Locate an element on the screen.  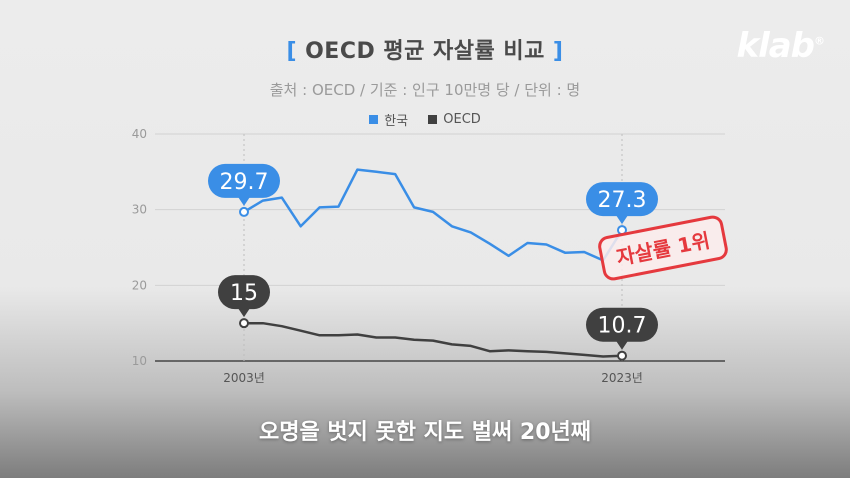
korea-series-line is located at coordinates (433, 215).